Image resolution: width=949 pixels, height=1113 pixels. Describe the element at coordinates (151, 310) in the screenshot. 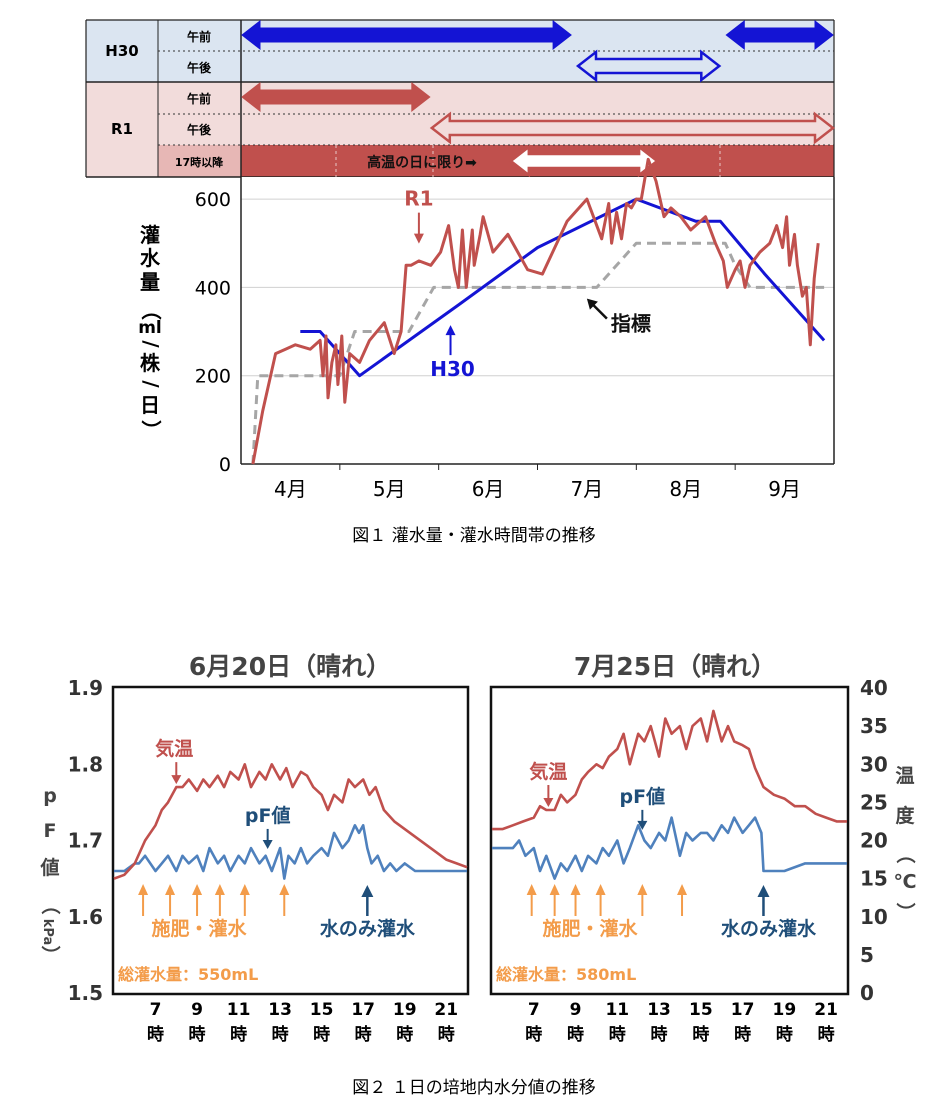

I see `y-axis-label-char: （` at that location.